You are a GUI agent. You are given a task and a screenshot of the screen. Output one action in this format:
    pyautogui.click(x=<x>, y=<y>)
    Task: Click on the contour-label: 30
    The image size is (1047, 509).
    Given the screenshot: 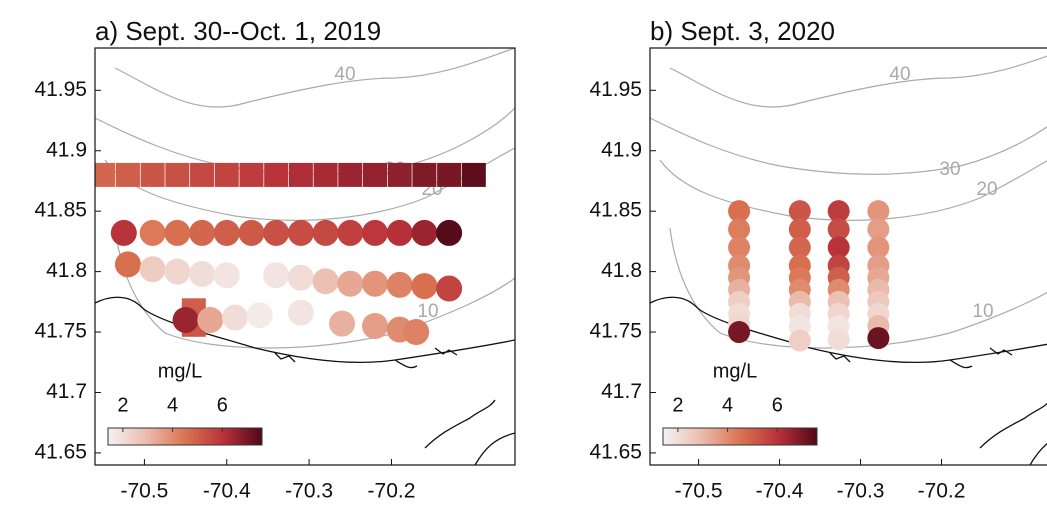 What is the action you would take?
    pyautogui.click(x=949, y=169)
    